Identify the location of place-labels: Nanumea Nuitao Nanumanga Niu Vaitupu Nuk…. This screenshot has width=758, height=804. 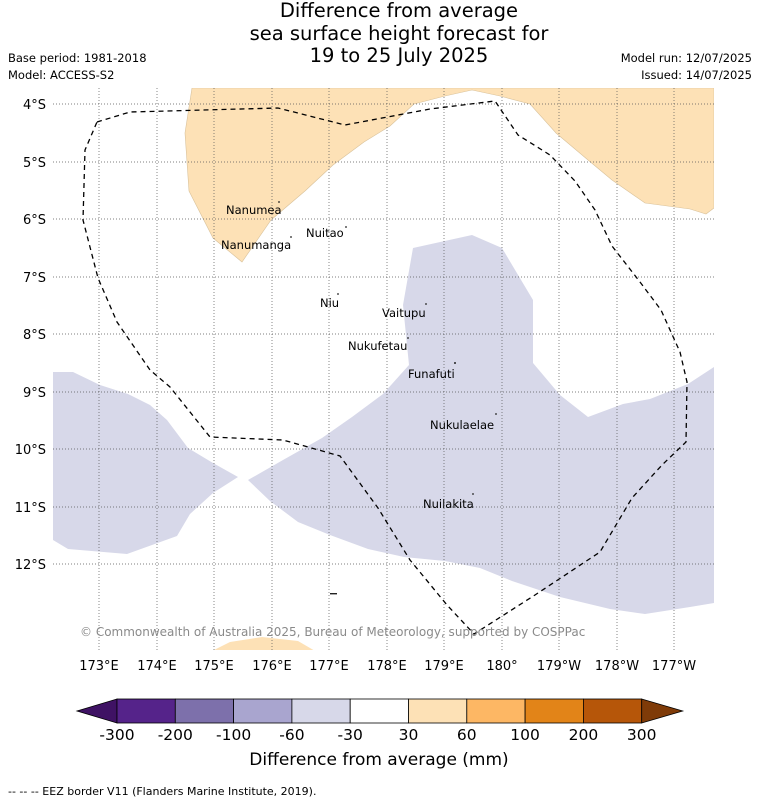
(357, 357).